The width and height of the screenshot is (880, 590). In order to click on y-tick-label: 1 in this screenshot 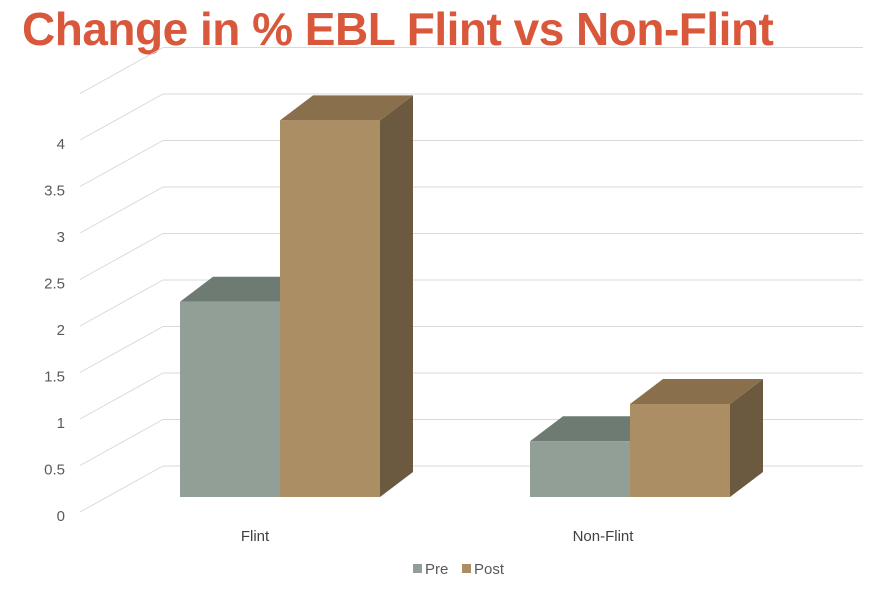, I will do `click(61, 423)`.